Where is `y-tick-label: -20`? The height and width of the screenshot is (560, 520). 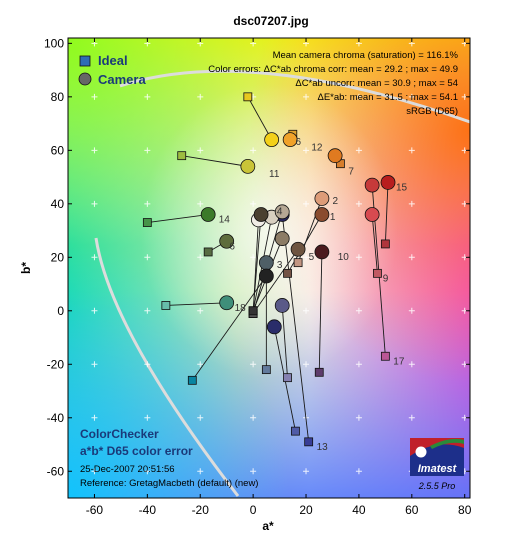
y-tick-label: -20 is located at coordinates (56, 364).